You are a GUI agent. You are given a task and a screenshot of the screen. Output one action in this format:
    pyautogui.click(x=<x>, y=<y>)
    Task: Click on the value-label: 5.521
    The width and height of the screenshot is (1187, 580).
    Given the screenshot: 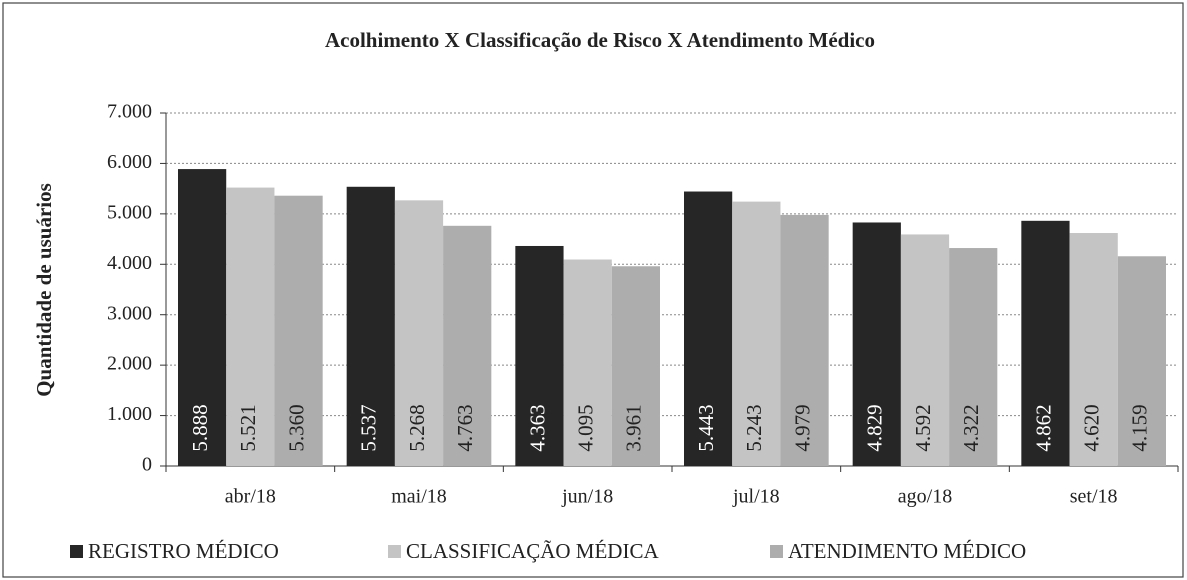 What is the action you would take?
    pyautogui.click(x=248, y=427)
    